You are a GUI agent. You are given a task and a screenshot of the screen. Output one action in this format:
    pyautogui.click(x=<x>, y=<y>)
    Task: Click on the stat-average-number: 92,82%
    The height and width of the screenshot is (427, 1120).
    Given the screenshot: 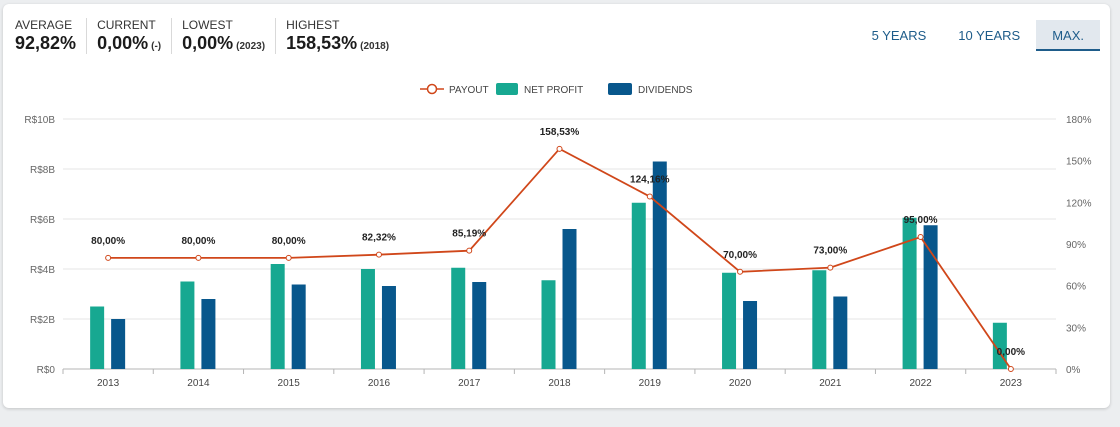 What is the action you would take?
    pyautogui.click(x=46, y=43)
    